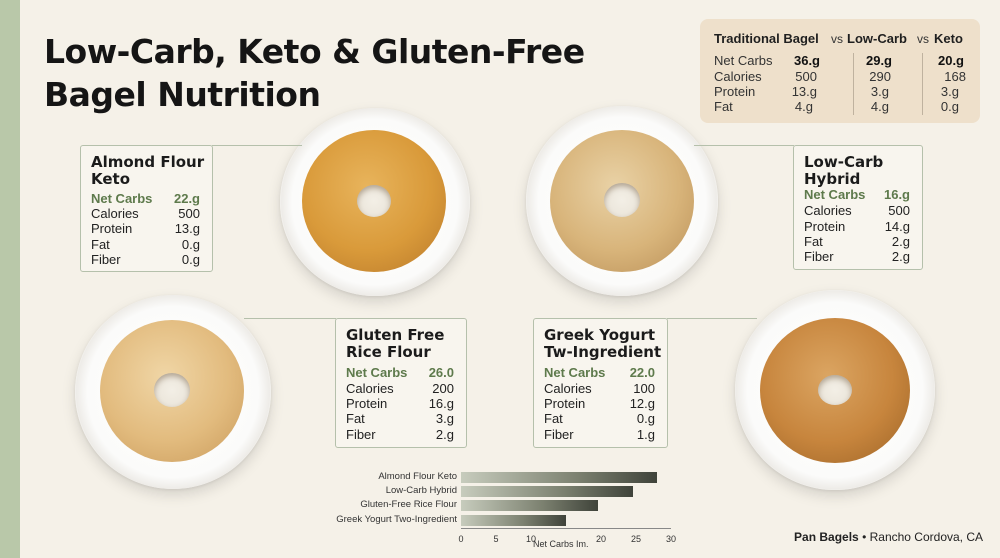 This screenshot has width=1000, height=558. Describe the element at coordinates (566, 528) in the screenshot. I see `chart-x-axis` at that location.